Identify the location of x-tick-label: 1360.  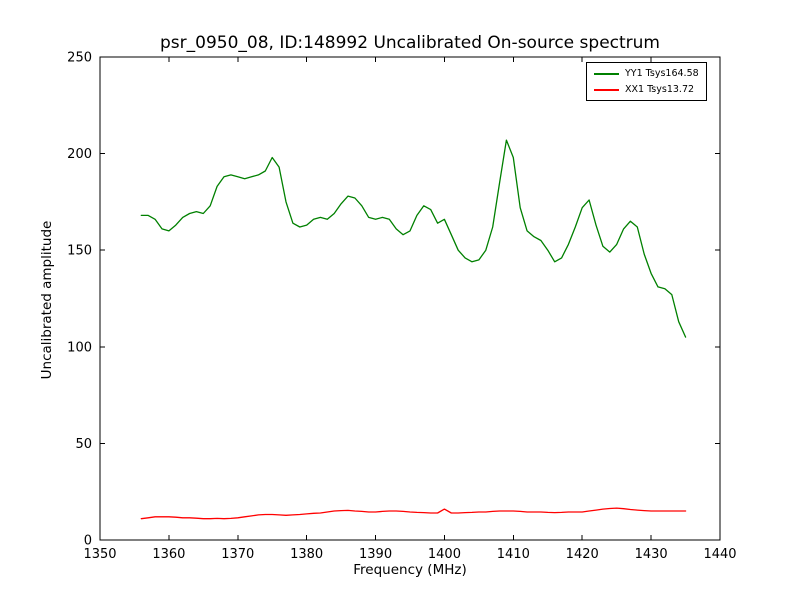
(168, 554).